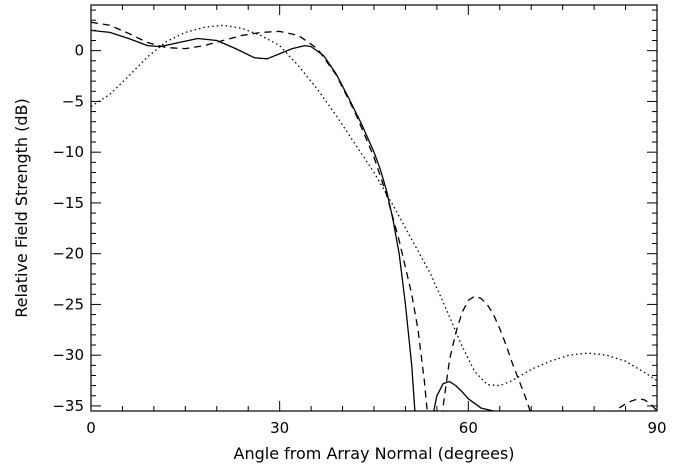 This screenshot has height=465, width=673. I want to click on y-tick-label: −5, so click(73, 101).